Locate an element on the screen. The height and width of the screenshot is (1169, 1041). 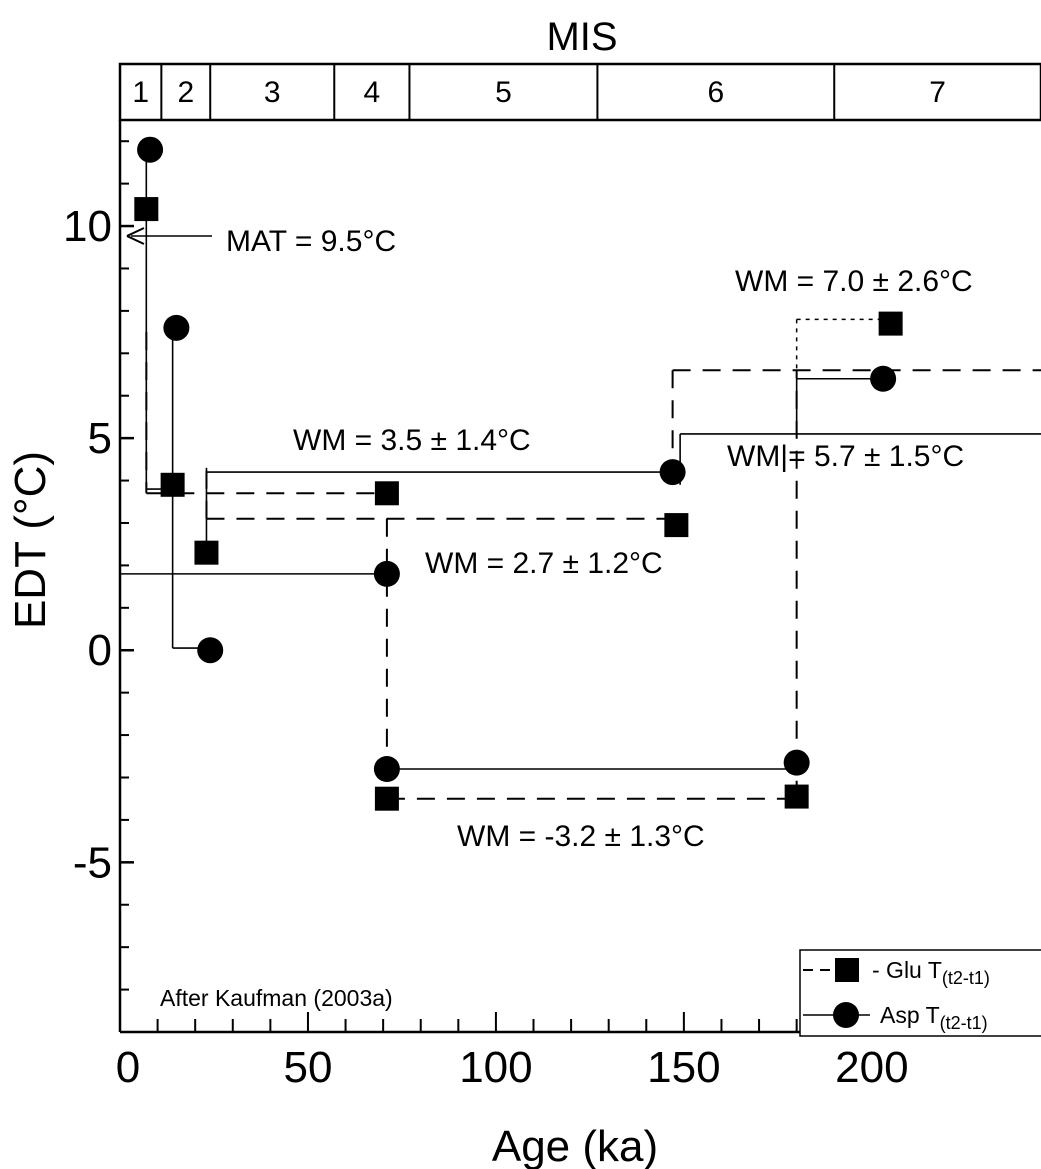
legend-glu-marker is located at coordinates (847, 970).